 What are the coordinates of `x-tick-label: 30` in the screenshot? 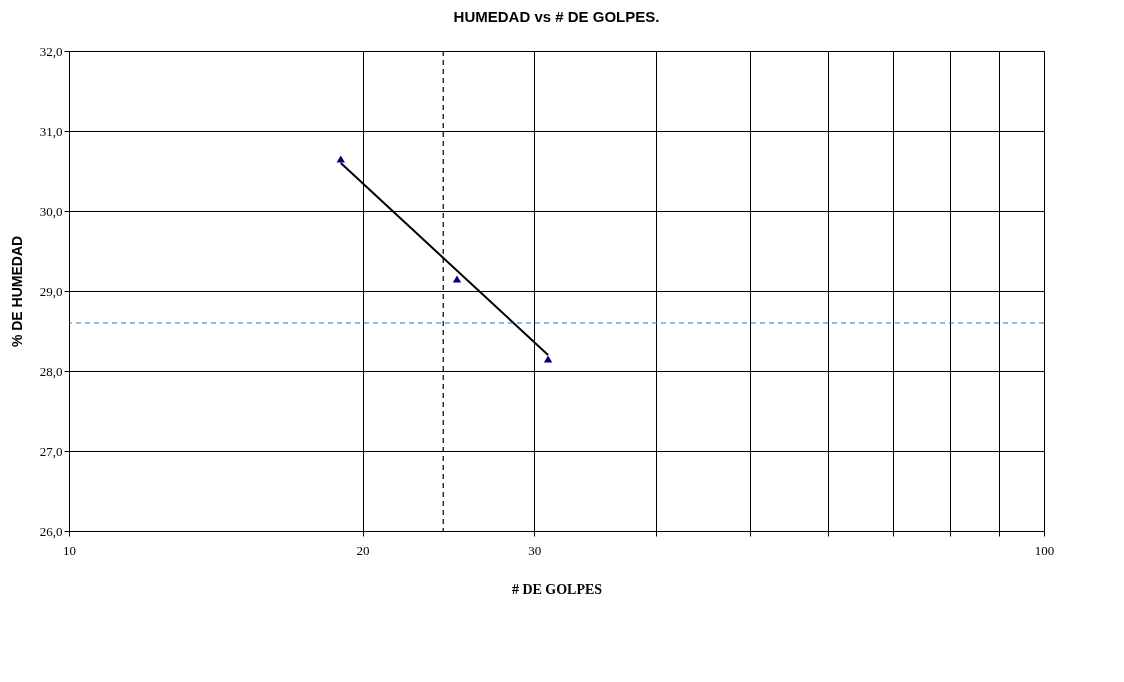 It's located at (535, 550).